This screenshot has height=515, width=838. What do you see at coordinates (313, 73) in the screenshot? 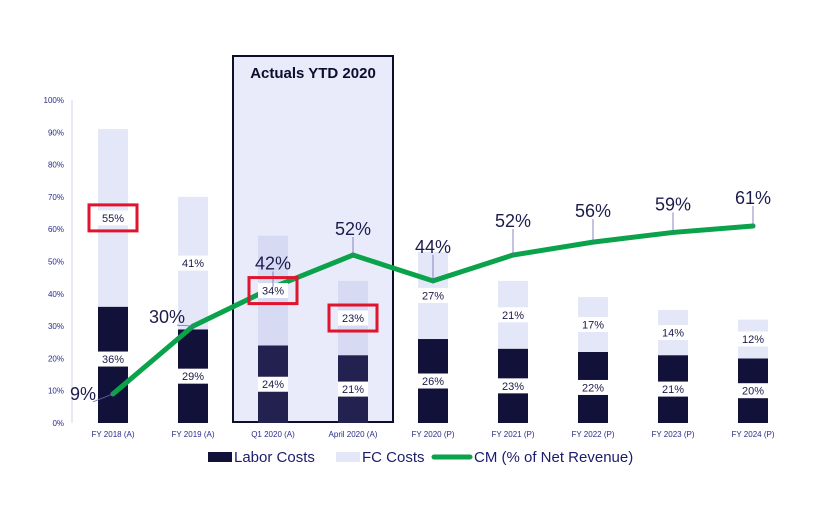
I see `highlight-box-title: Actuals YTD 2020` at bounding box center [313, 73].